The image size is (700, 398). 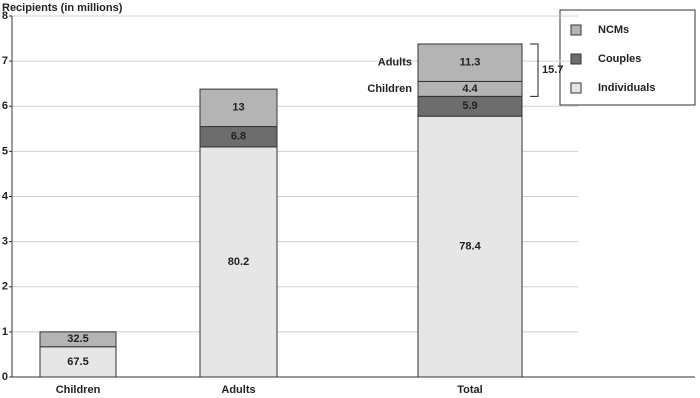 What do you see at coordinates (62, 8) in the screenshot?
I see `y-axis-label: Recipients (in millions)` at bounding box center [62, 8].